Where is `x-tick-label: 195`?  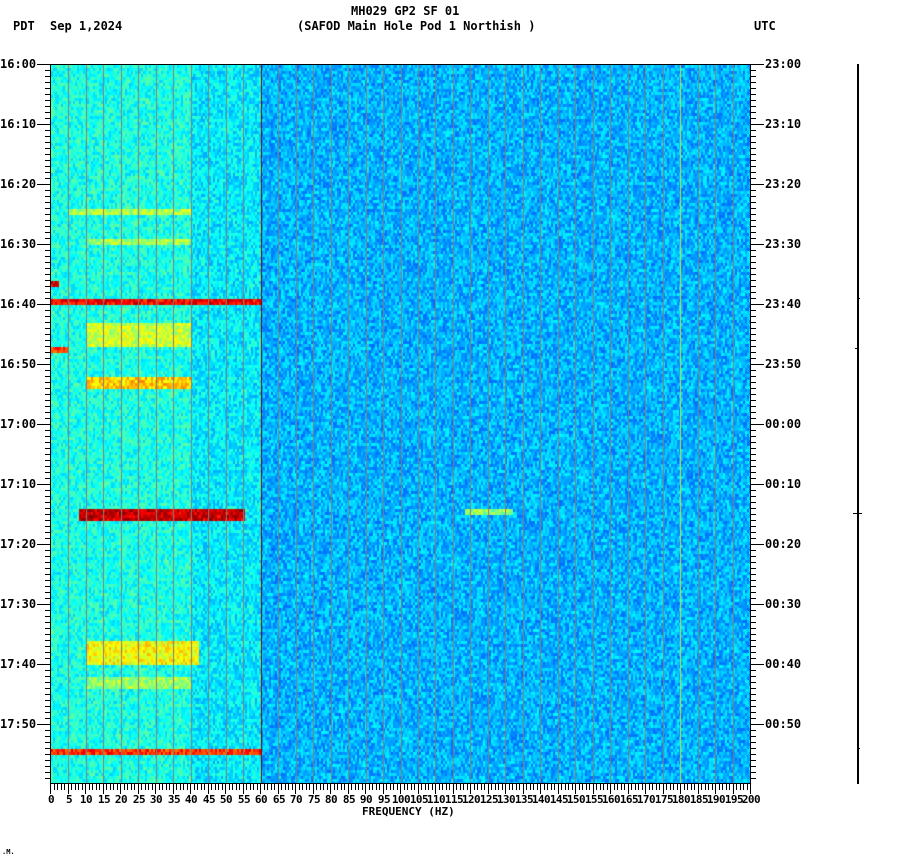 x-tick-label: 195 is located at coordinates (734, 799).